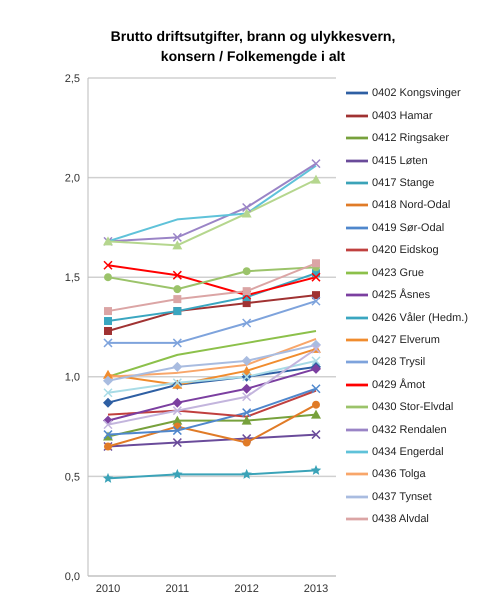 Image resolution: width=488 pixels, height=605 pixels. Describe the element at coordinates (399, 384) in the screenshot. I see `legend-label: 0429 Åmot` at that location.